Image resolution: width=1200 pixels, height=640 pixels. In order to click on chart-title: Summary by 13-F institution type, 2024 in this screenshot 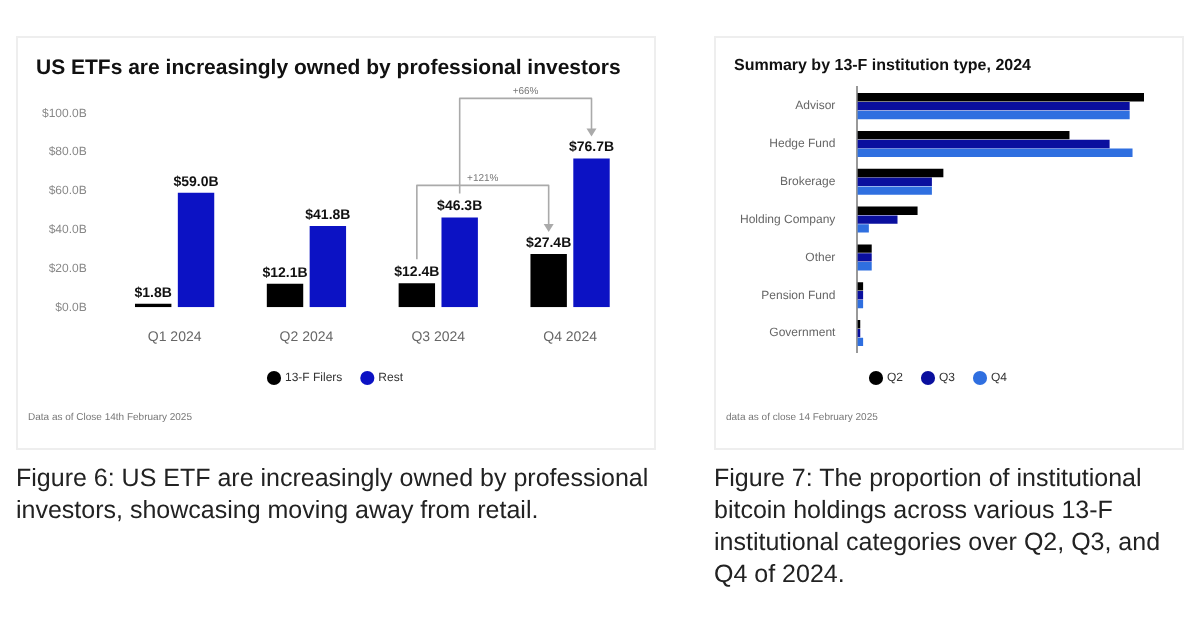, I will do `click(883, 65)`.